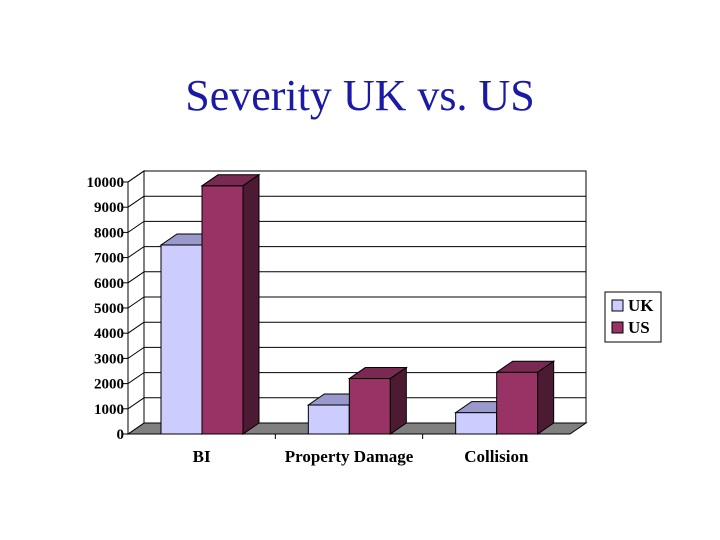  I want to click on y-tick-label: 9000, so click(109, 208).